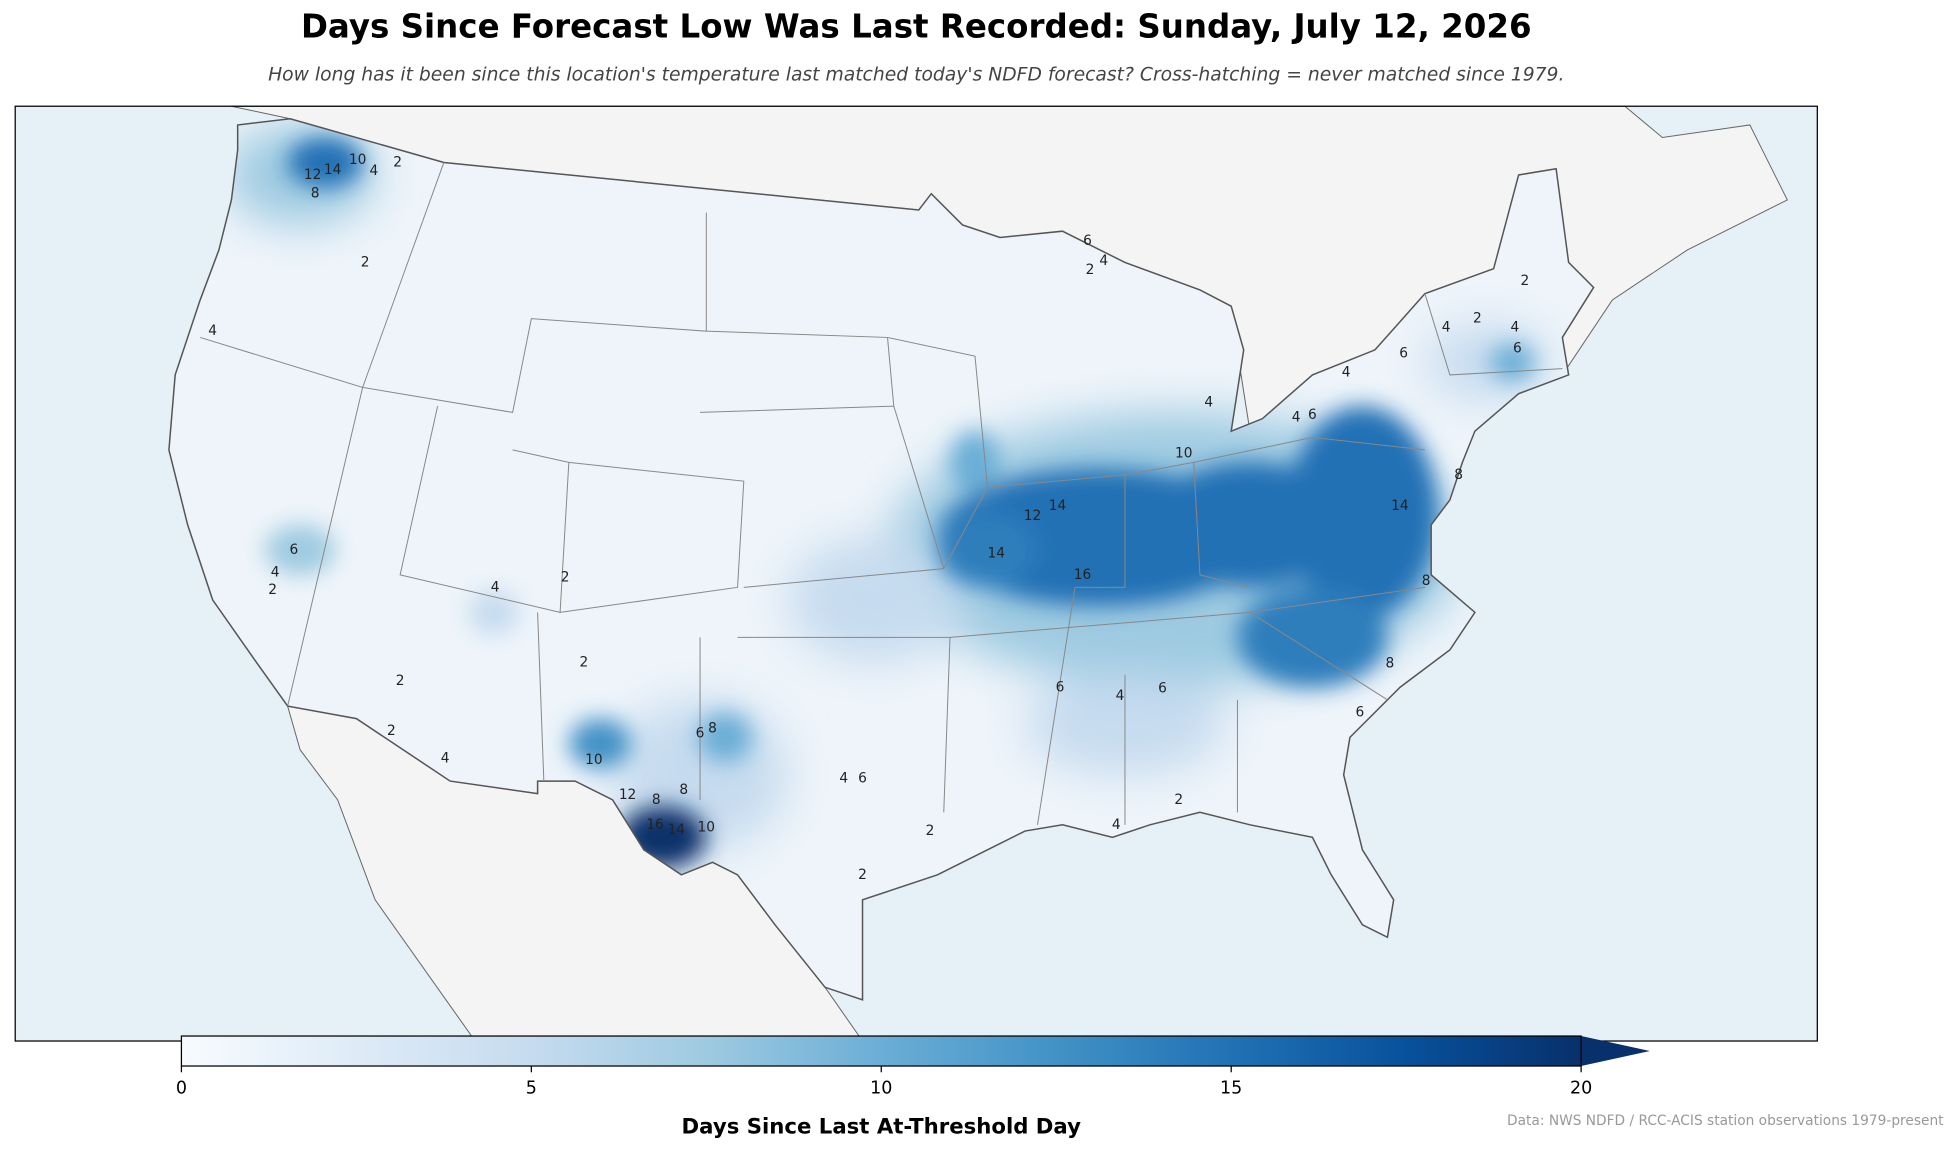 This screenshot has width=1960, height=1156. What do you see at coordinates (1581, 1089) in the screenshot?
I see `colorbar-tick-label: 20` at bounding box center [1581, 1089].